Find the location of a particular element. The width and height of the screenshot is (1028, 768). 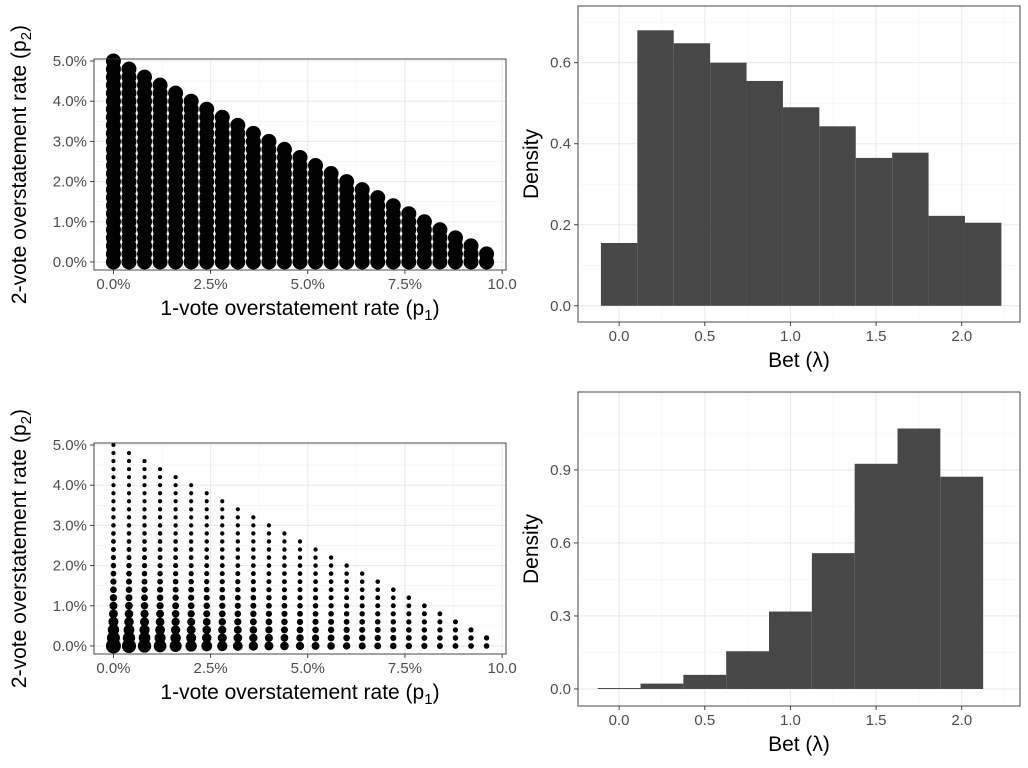

y-tick-label: 0.0% is located at coordinates (70, 262).